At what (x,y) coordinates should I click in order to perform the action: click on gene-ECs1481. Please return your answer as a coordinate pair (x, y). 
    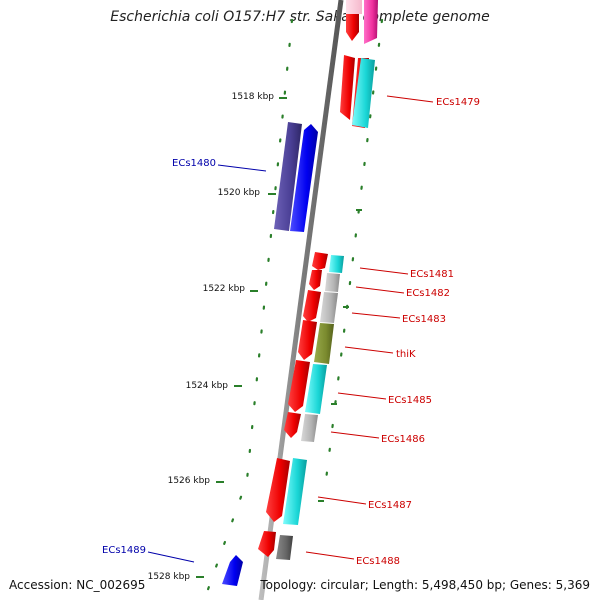
    Looking at the image, I should click on (328, 262).